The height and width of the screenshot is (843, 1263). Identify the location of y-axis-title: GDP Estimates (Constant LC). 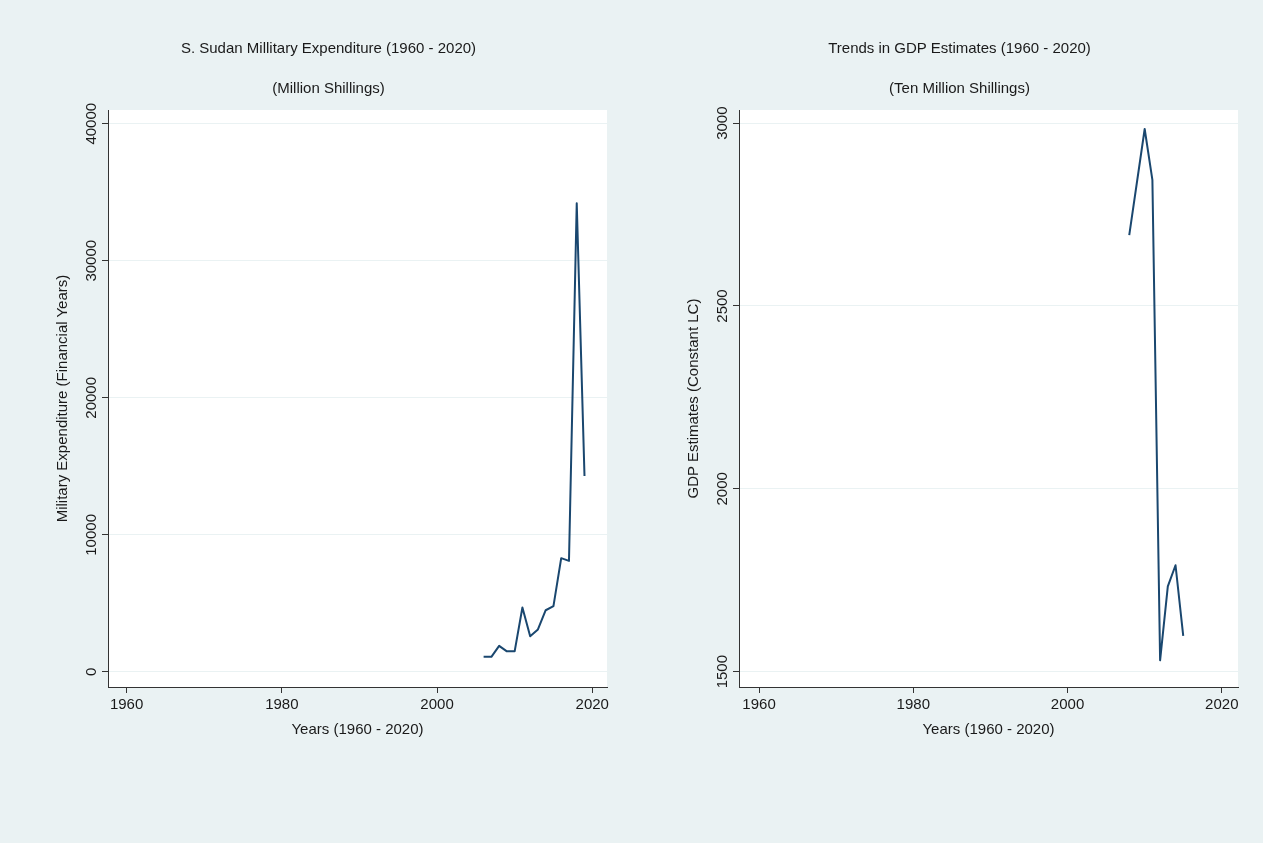
(693, 398).